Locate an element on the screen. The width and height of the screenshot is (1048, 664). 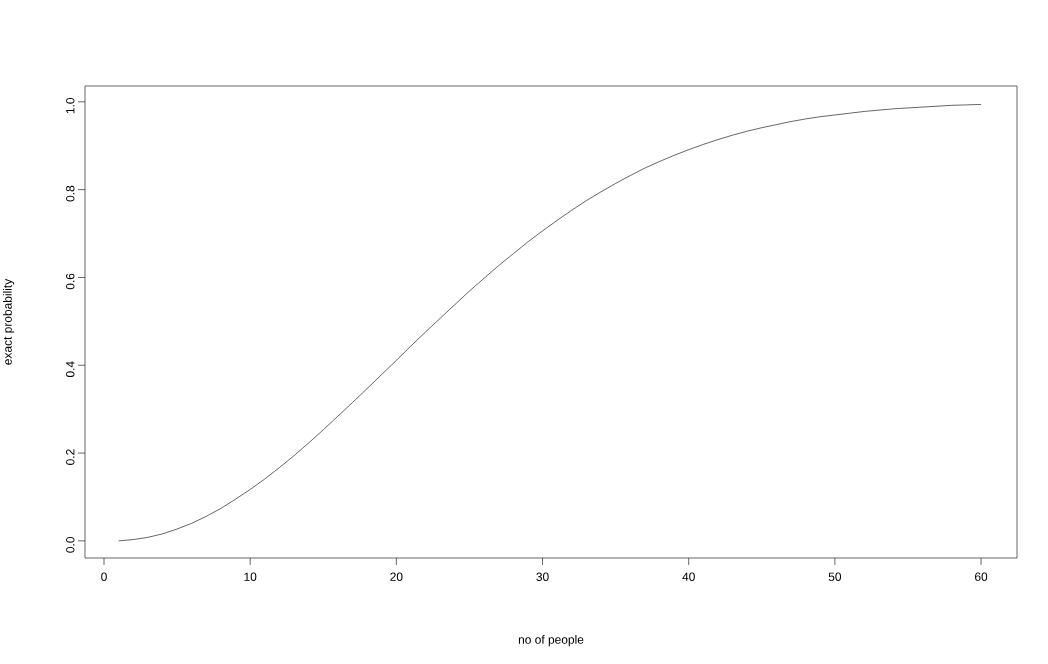
y-tick-label: 0.8 is located at coordinates (70, 193).